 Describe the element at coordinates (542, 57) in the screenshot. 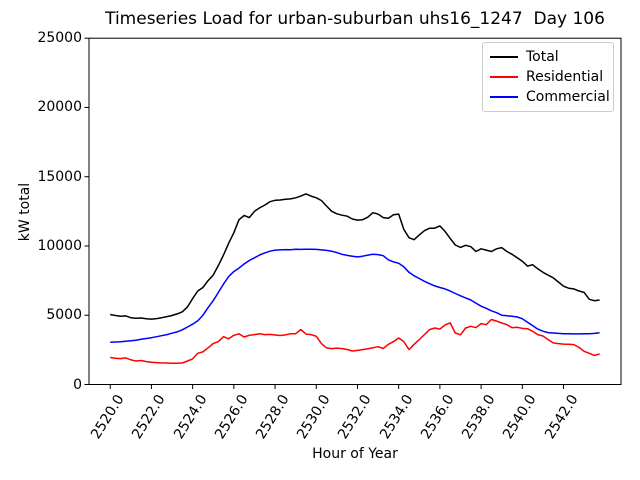

I see `legend-label-total: Total` at that location.